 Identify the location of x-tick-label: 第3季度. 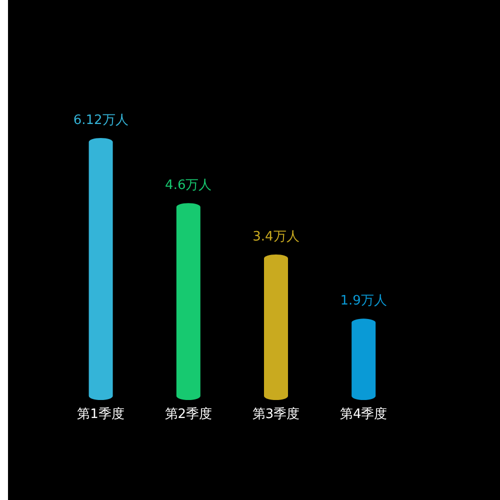
(276, 414).